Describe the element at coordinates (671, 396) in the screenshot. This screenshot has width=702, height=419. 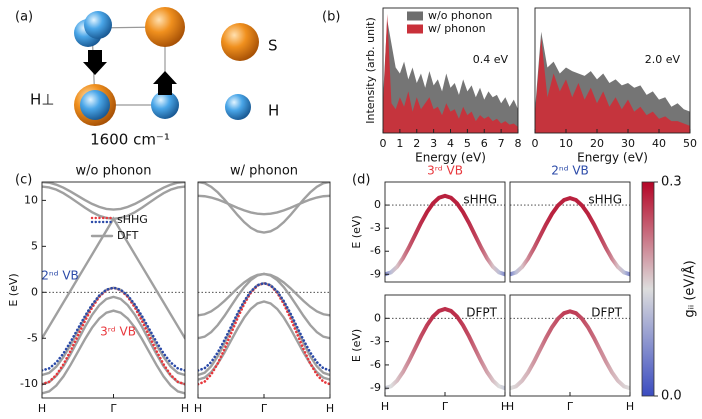
I see `colorbar-tick-label: 0.0` at that location.